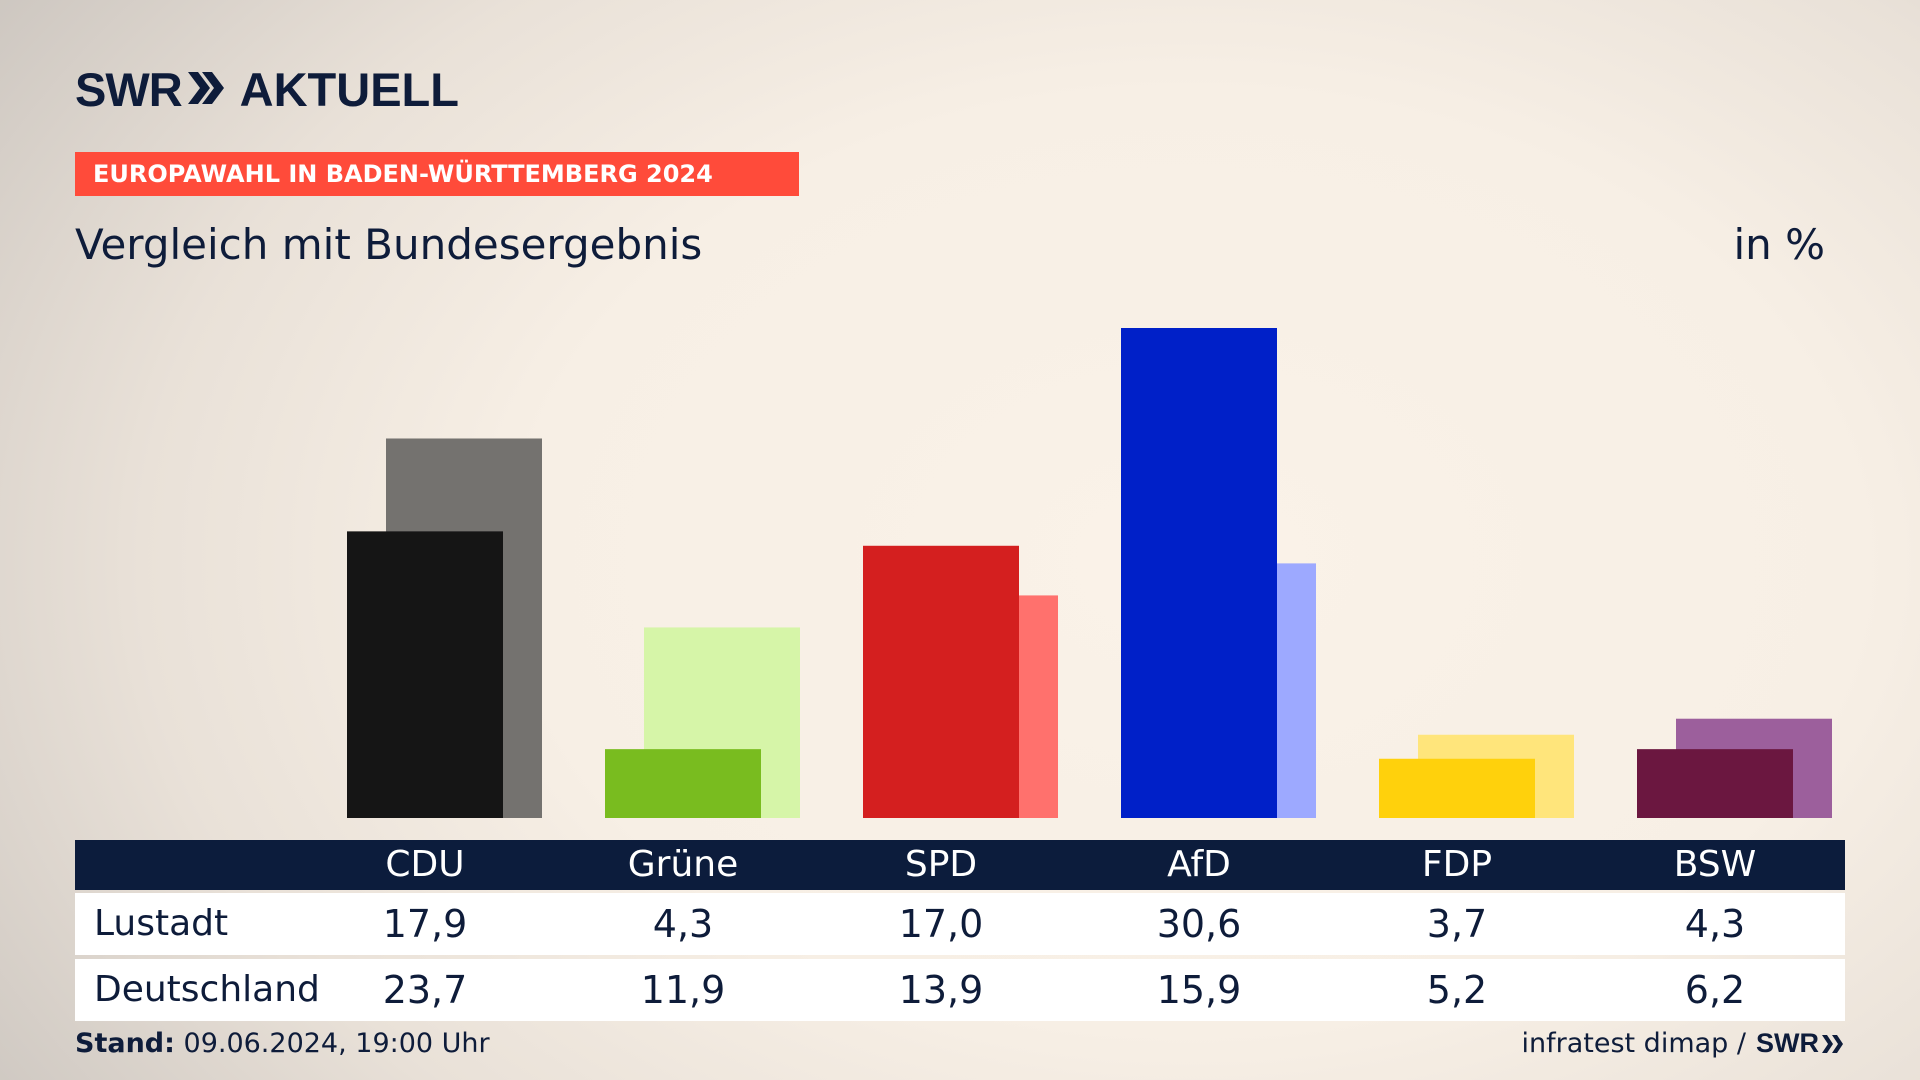 The width and height of the screenshot is (1920, 1080). Describe the element at coordinates (941, 924) in the screenshot. I see `cell-spd: 17,0` at that location.